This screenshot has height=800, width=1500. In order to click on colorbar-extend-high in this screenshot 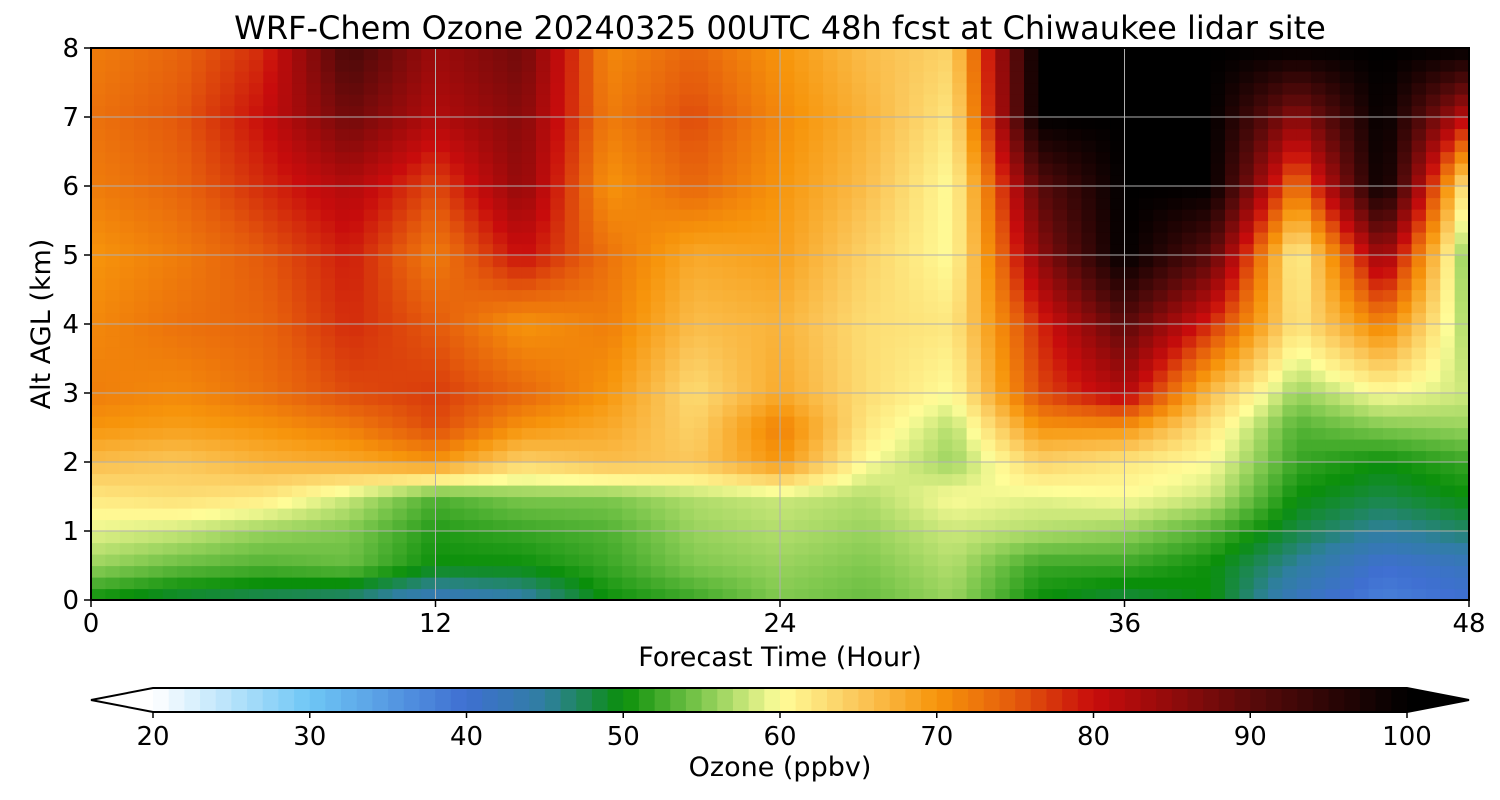, I will do `click(1438, 700)`.